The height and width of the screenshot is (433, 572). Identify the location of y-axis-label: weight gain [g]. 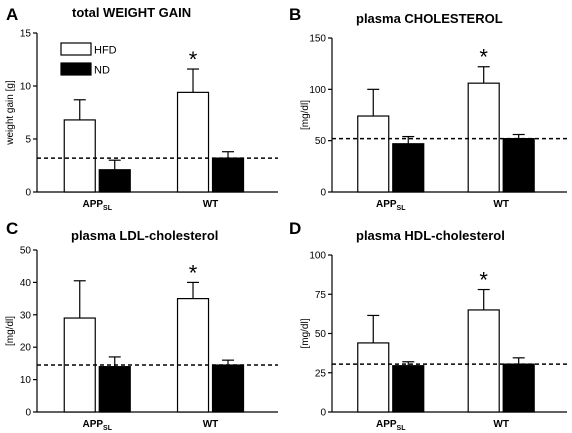
(10, 113).